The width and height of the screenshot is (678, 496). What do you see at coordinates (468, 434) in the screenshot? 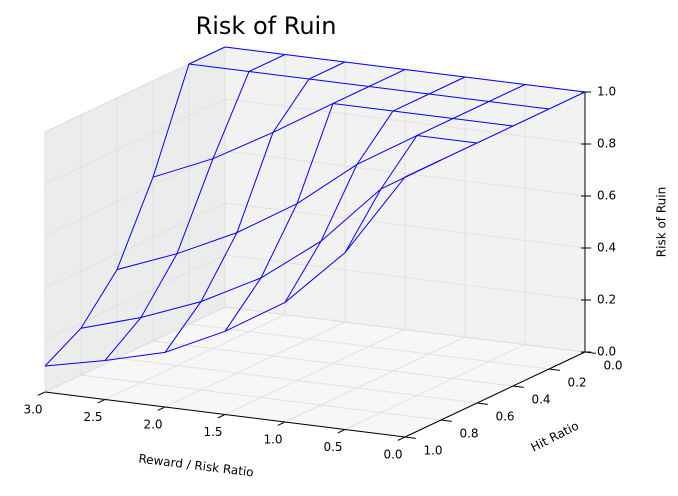
I see `y-tick-label: 0.8` at bounding box center [468, 434].